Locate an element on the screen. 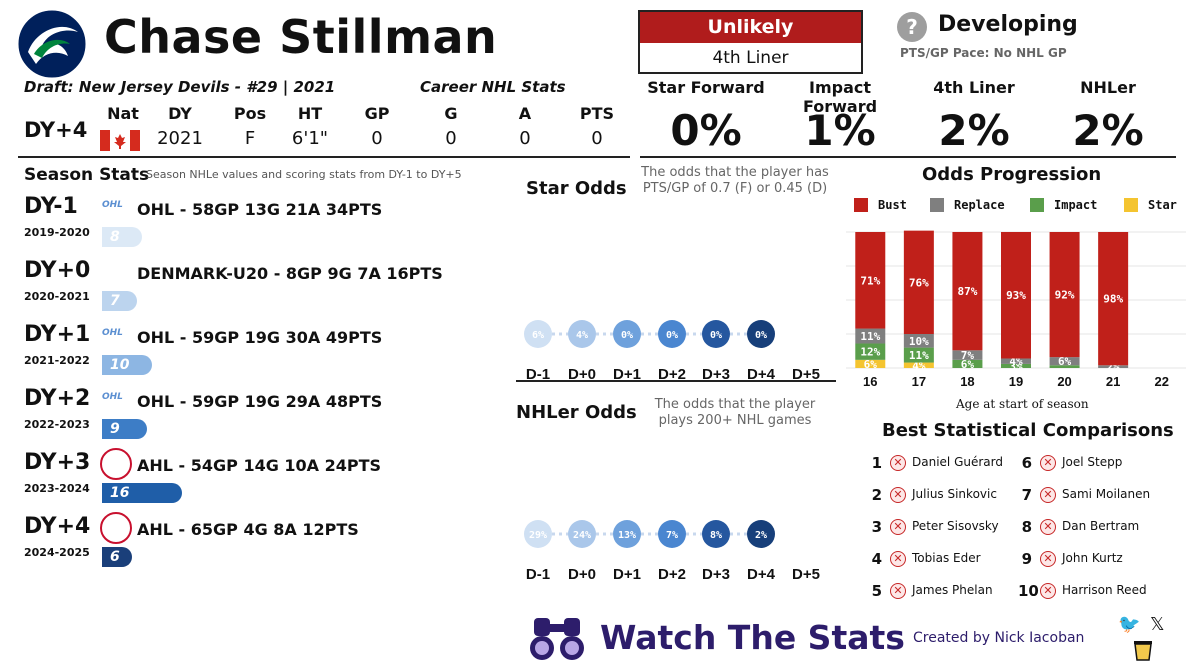 The image size is (1200, 670). draft-info: Draft: New Jersey Devils - #29 | 2021 is located at coordinates (180, 87).